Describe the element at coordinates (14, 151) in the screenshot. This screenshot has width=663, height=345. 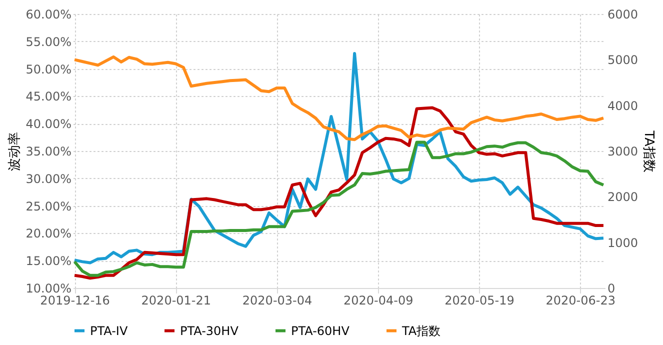
I see `y-axis-title: 波动率` at that location.